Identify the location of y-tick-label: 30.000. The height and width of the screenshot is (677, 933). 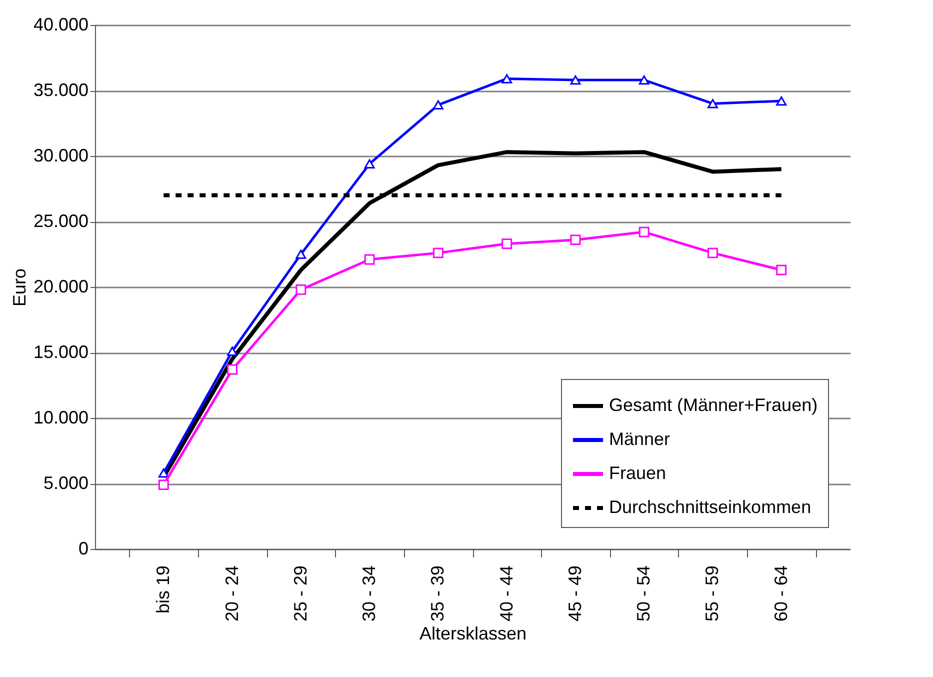
(60, 156).